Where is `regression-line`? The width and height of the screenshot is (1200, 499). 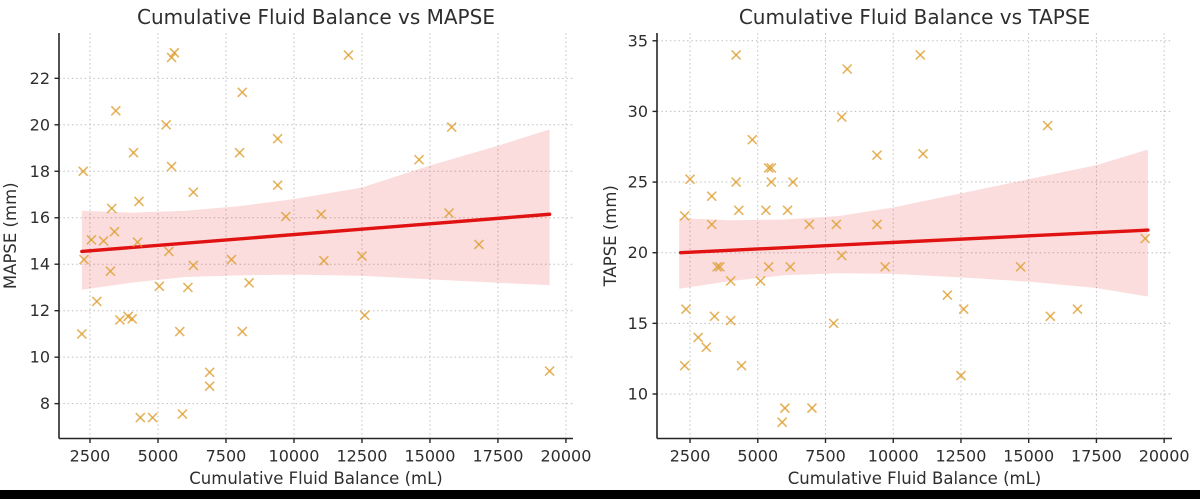
regression-line is located at coordinates (914, 241).